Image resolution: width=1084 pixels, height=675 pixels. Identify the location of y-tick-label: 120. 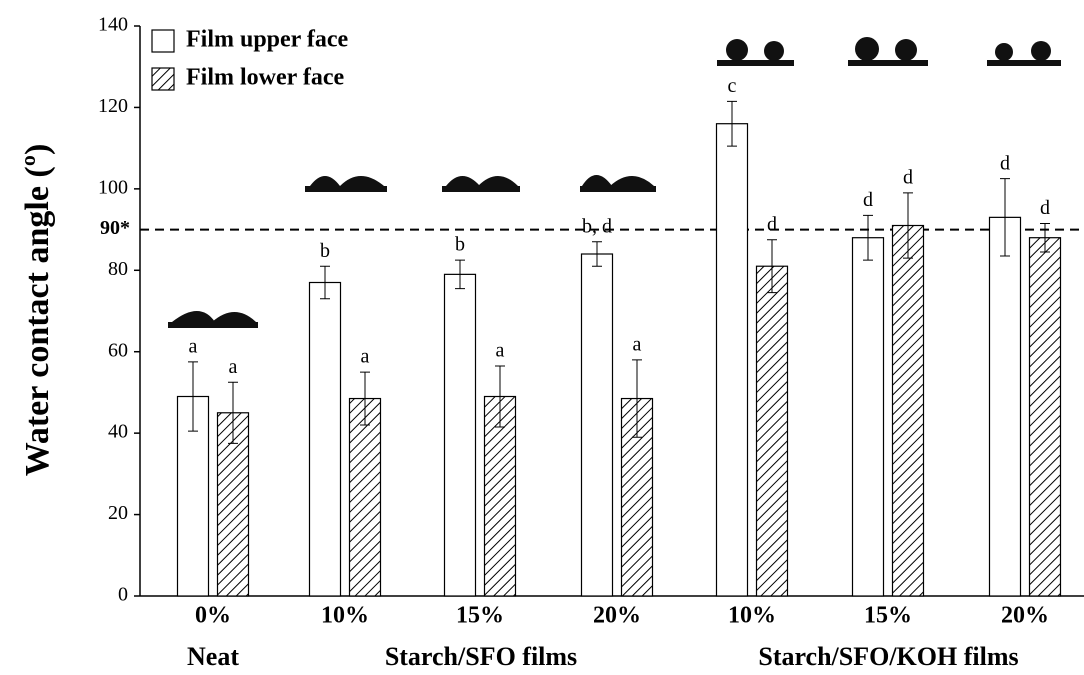
(113, 106).